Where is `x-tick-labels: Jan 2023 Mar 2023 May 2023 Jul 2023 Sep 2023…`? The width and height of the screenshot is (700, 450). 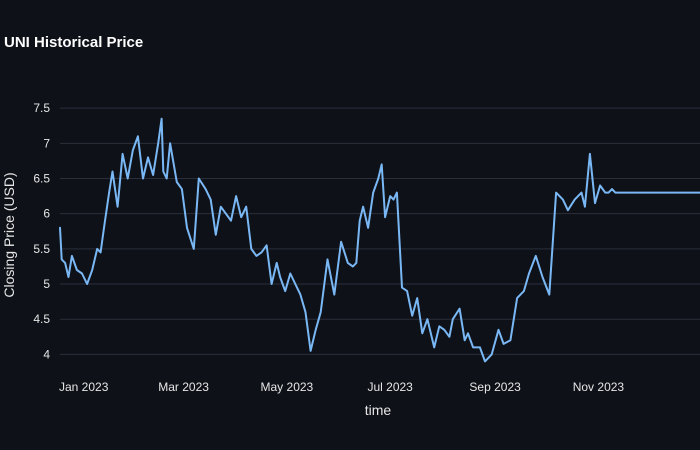 x-tick-labels: Jan 2023 Mar 2023 May 2023 Jul 2023 Sep 2023… is located at coordinates (341, 387).